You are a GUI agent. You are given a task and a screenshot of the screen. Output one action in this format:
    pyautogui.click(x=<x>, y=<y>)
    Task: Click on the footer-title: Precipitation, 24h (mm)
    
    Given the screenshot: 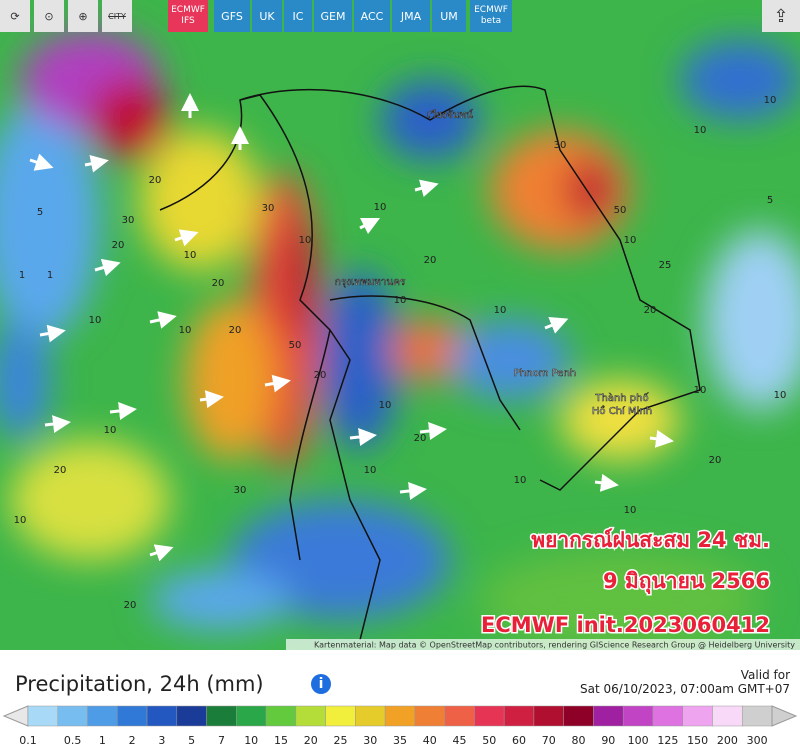 What is the action you would take?
    pyautogui.click(x=139, y=684)
    